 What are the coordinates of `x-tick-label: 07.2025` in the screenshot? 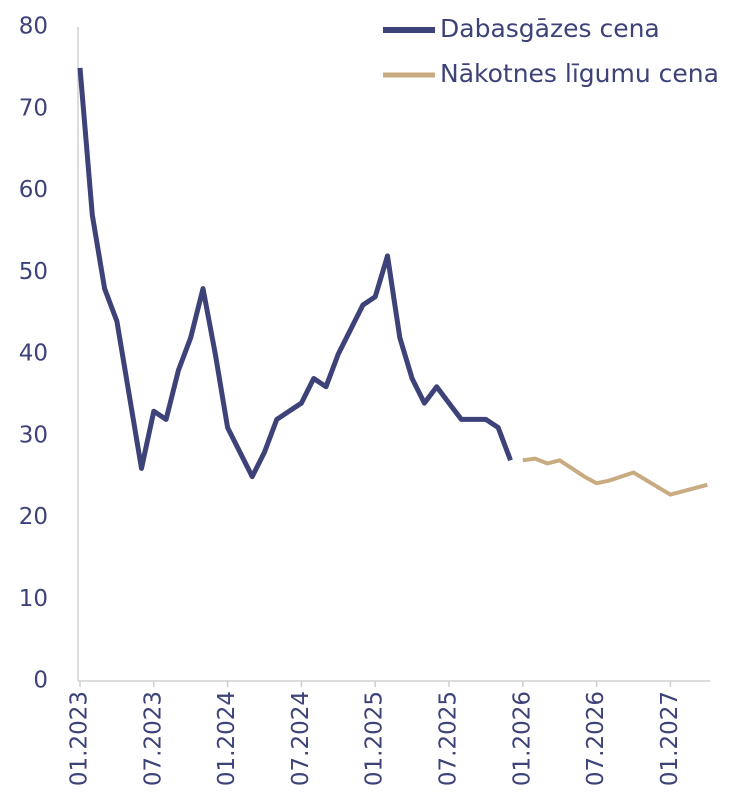 It's located at (449, 738).